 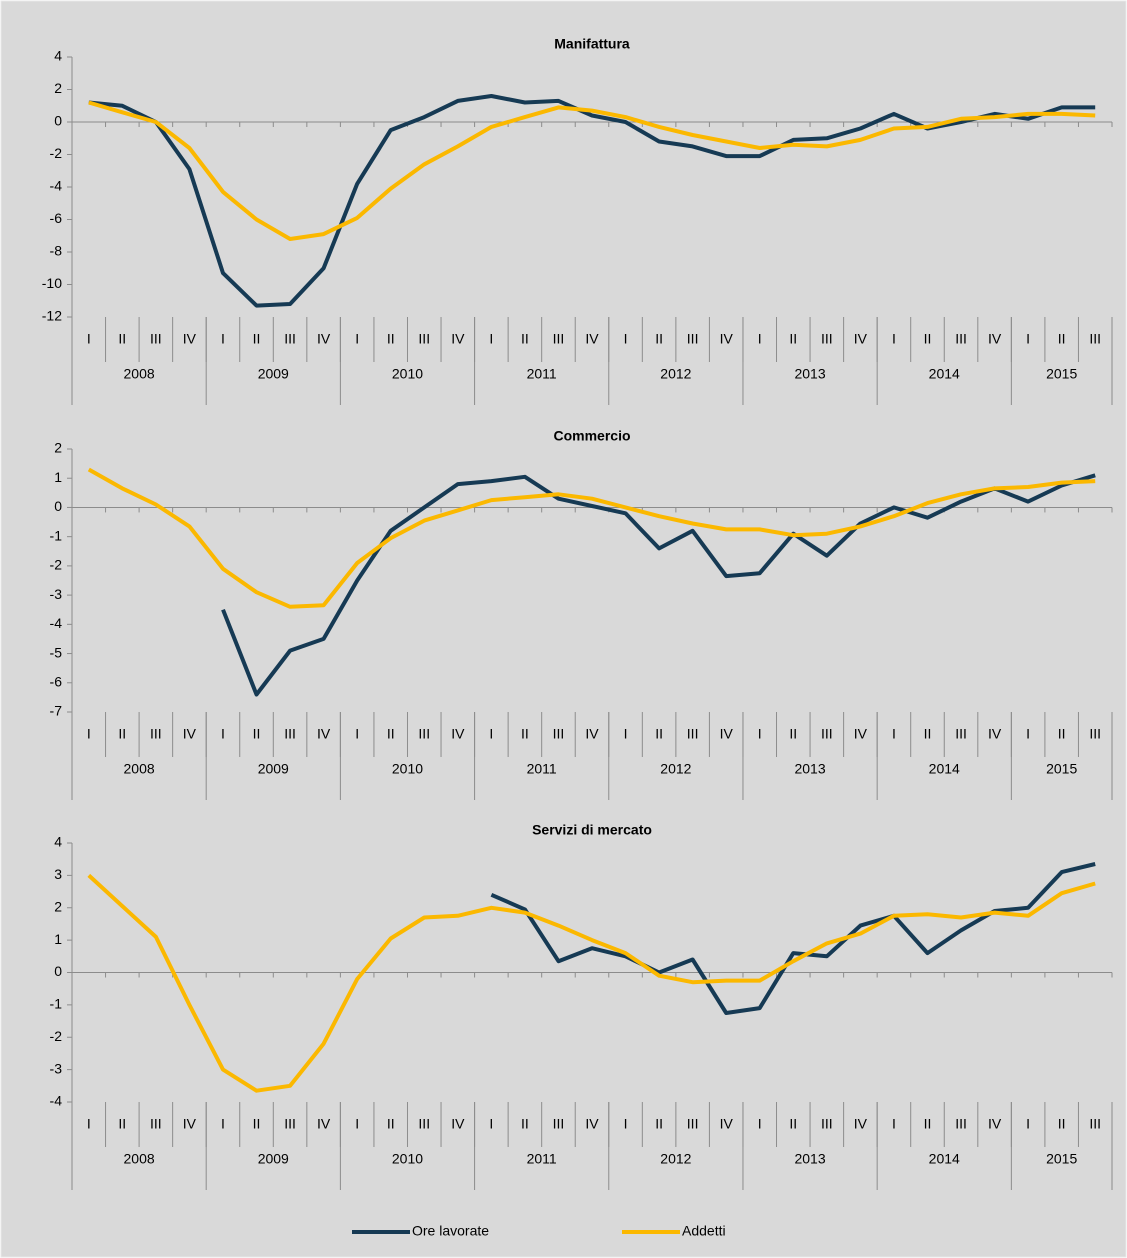 What do you see at coordinates (56, 1004) in the screenshot?
I see `y-tick-label: -1` at bounding box center [56, 1004].